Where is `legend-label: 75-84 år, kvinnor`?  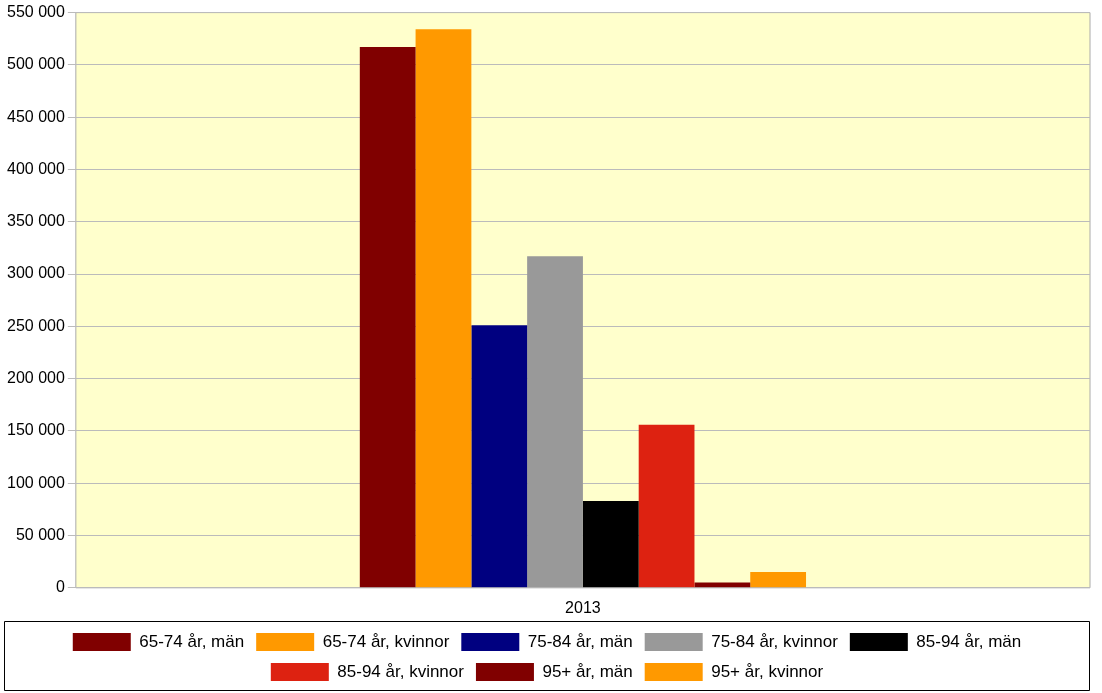 legend-label: 75-84 år, kvinnor is located at coordinates (775, 641).